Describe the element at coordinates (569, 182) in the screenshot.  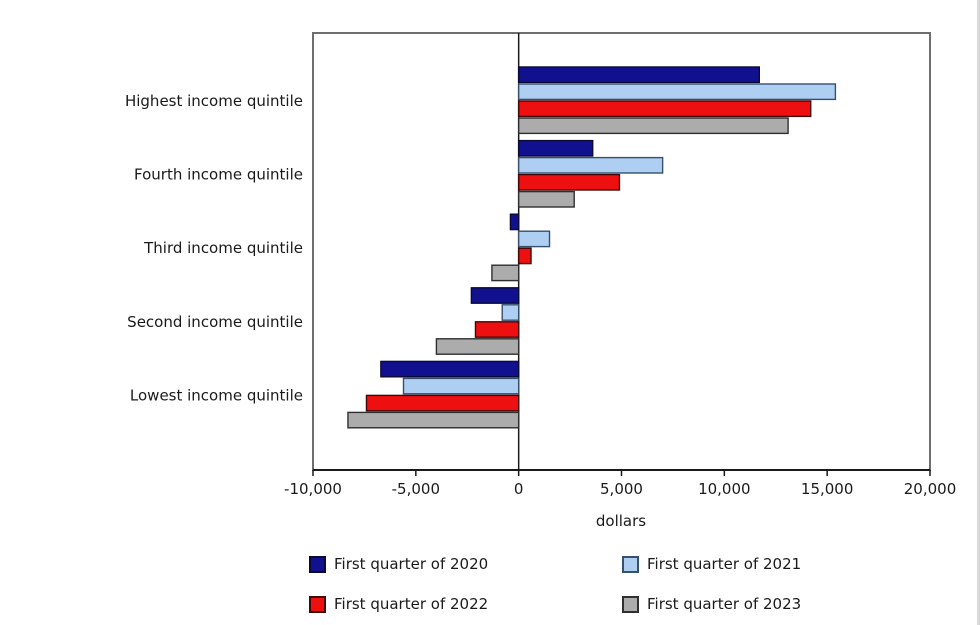
I see `bar-series2-cat1` at that location.